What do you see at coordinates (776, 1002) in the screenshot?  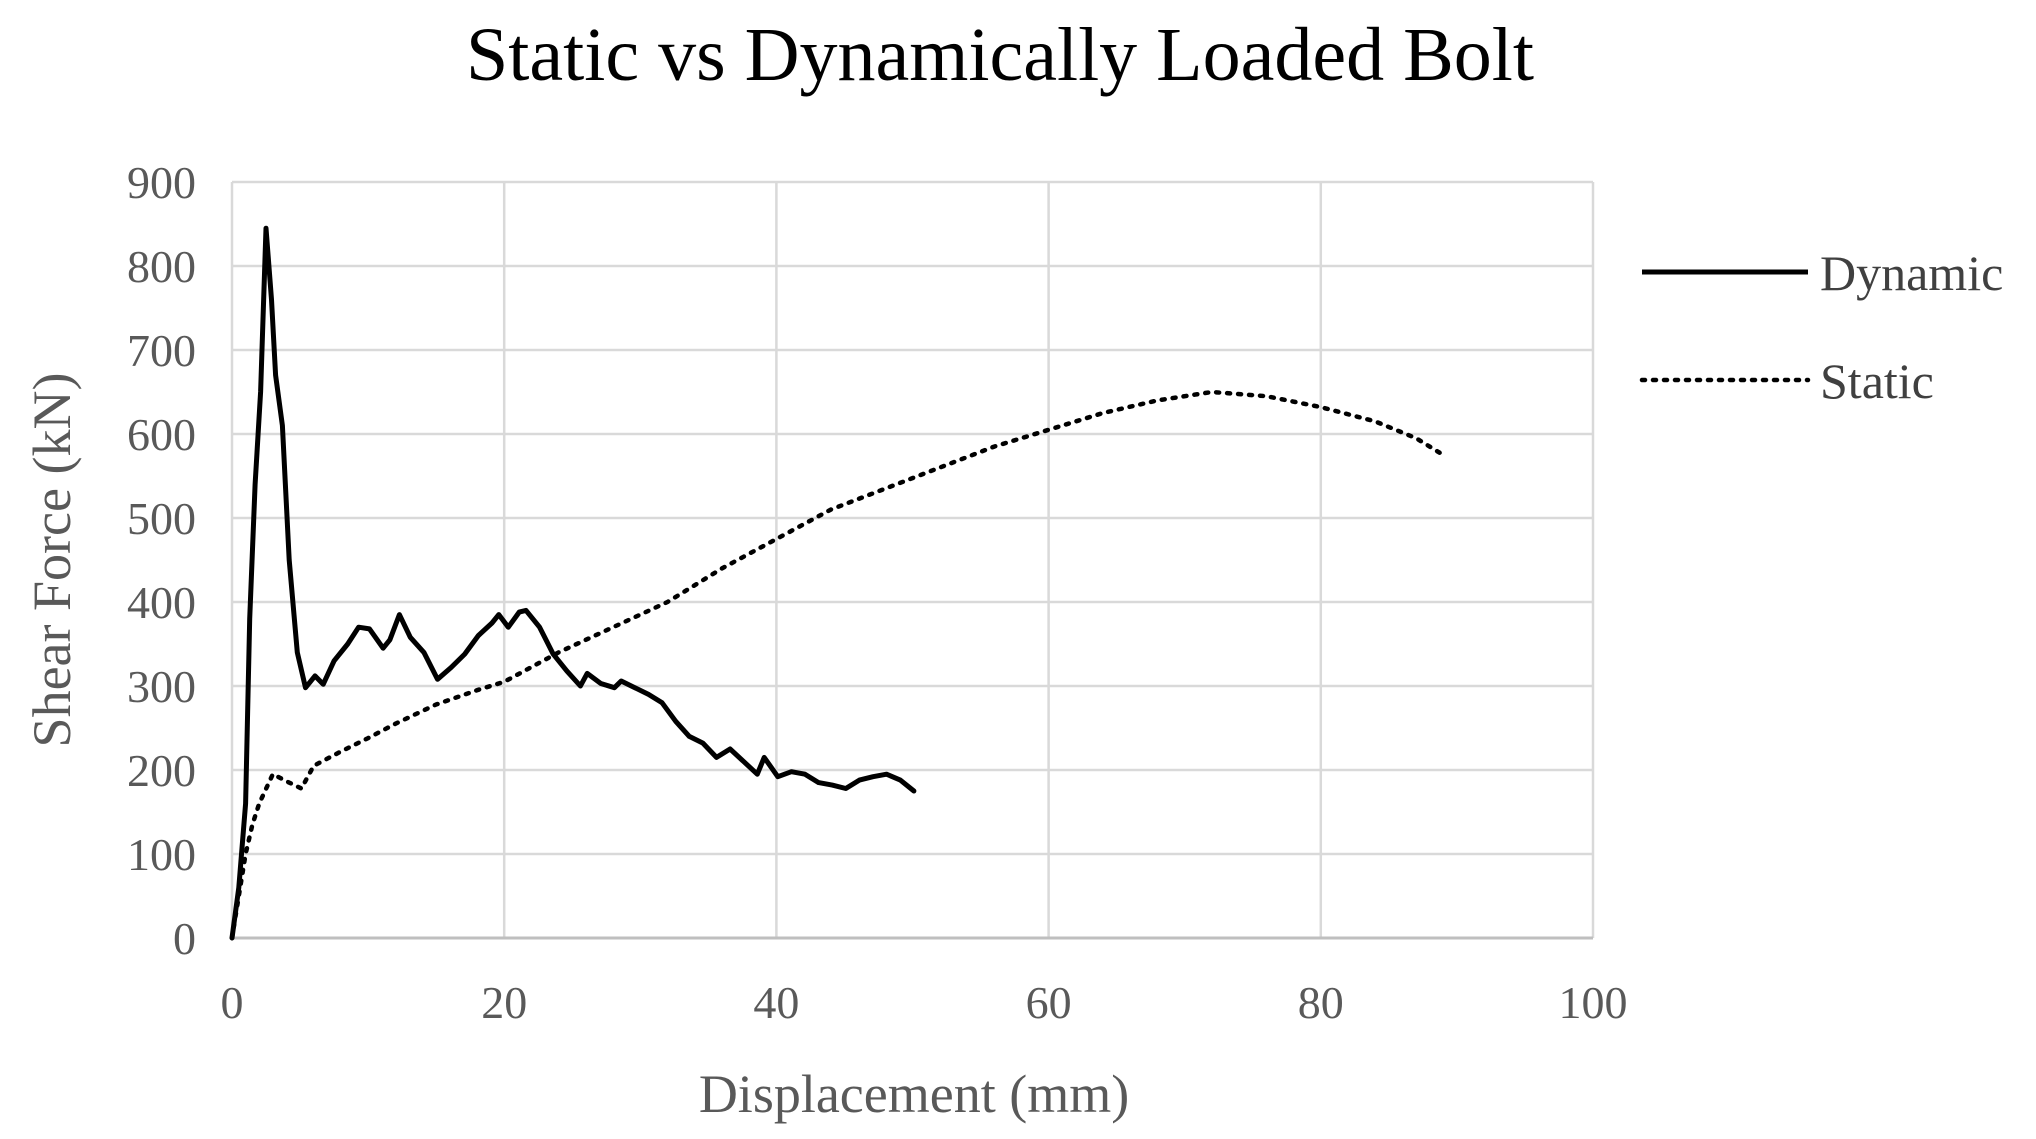 I see `x-tick-label: 40` at bounding box center [776, 1002].